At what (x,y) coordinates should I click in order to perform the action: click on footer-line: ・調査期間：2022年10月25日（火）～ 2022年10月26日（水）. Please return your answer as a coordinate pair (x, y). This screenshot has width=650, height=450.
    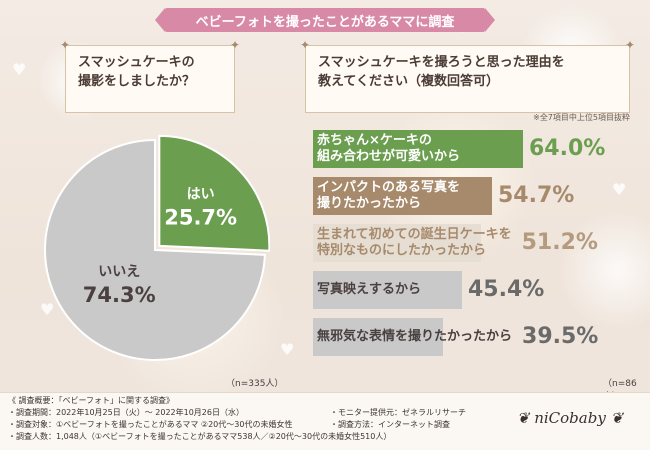
    Looking at the image, I should click on (126, 412).